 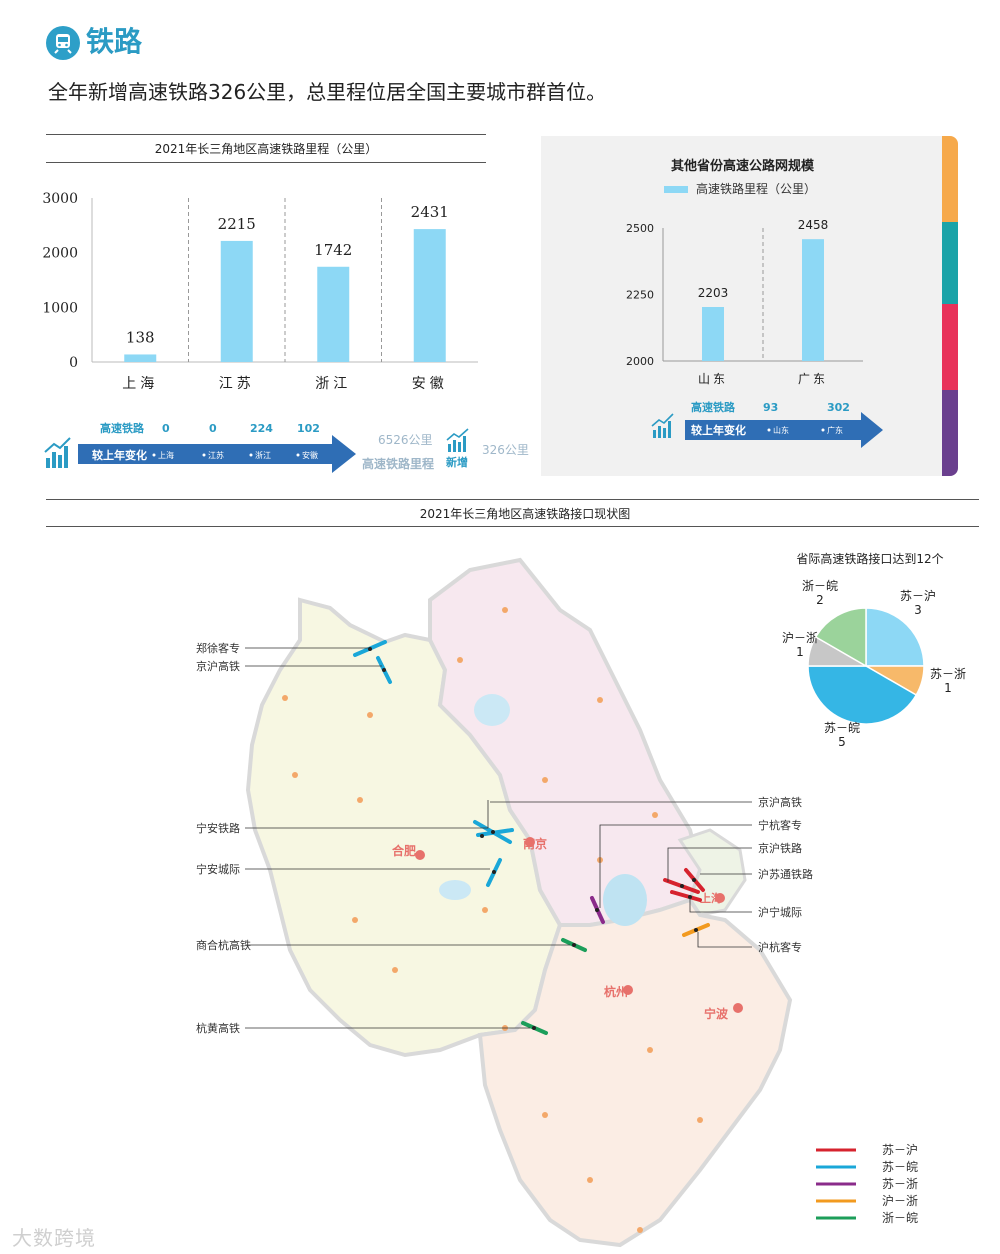 What do you see at coordinates (742, 166) in the screenshot?
I see `chart2-title: 其他省份高速公路网规模` at bounding box center [742, 166].